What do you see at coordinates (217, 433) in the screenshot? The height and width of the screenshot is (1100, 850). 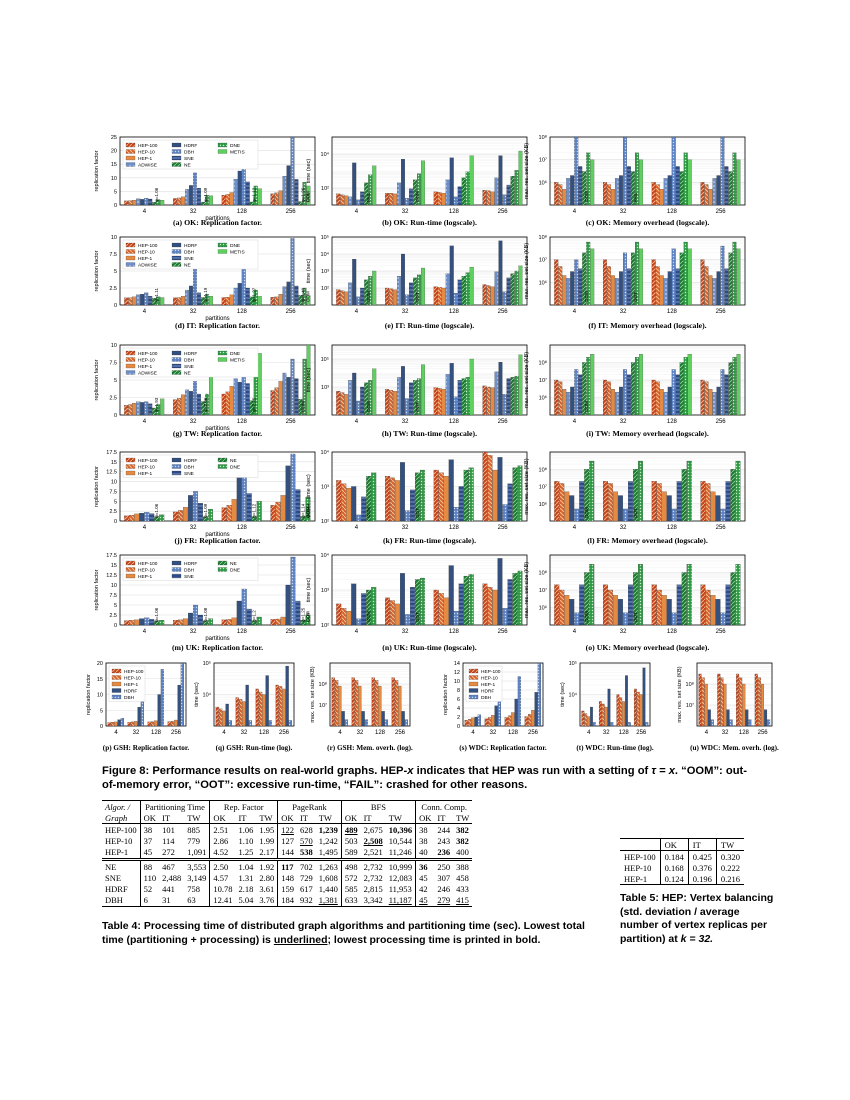 I see `panel-caption: (g) TW: Replication factor.` at bounding box center [217, 433].